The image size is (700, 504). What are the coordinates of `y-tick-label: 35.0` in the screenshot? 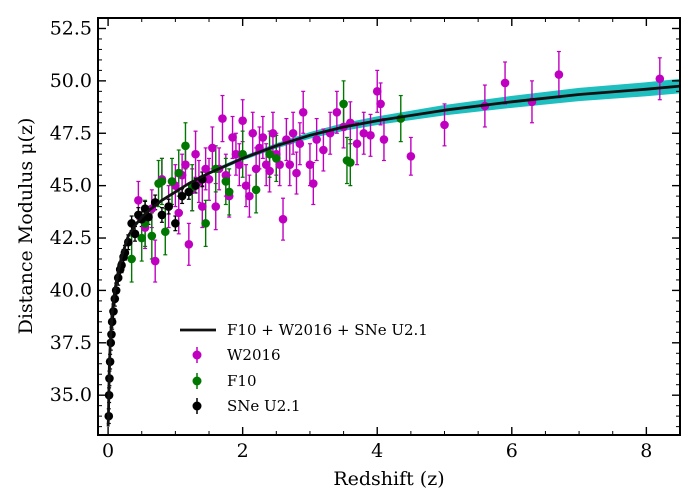 It's located at (71, 395).